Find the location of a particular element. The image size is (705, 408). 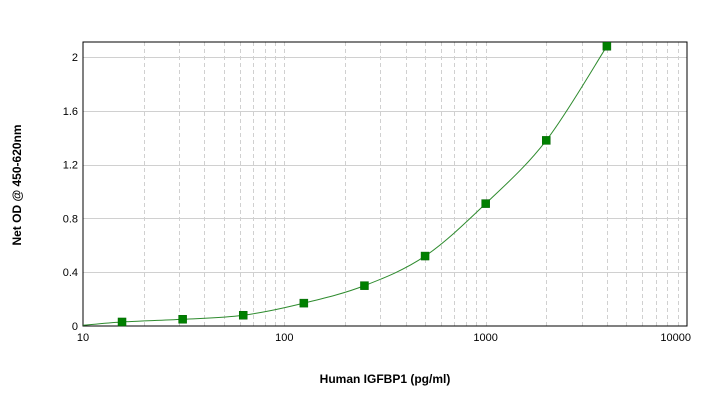

y-axis-title: Net OD @ 450-620nm is located at coordinates (17, 184).